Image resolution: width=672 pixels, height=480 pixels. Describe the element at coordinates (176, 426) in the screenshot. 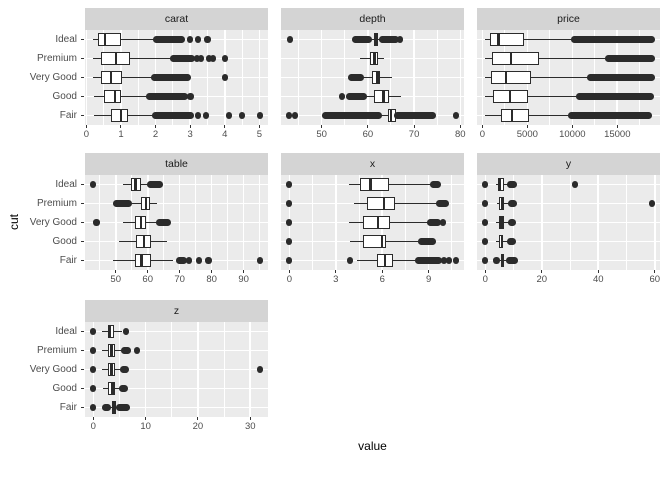

I see `x-axis-z: 0 10 20 30` at that location.